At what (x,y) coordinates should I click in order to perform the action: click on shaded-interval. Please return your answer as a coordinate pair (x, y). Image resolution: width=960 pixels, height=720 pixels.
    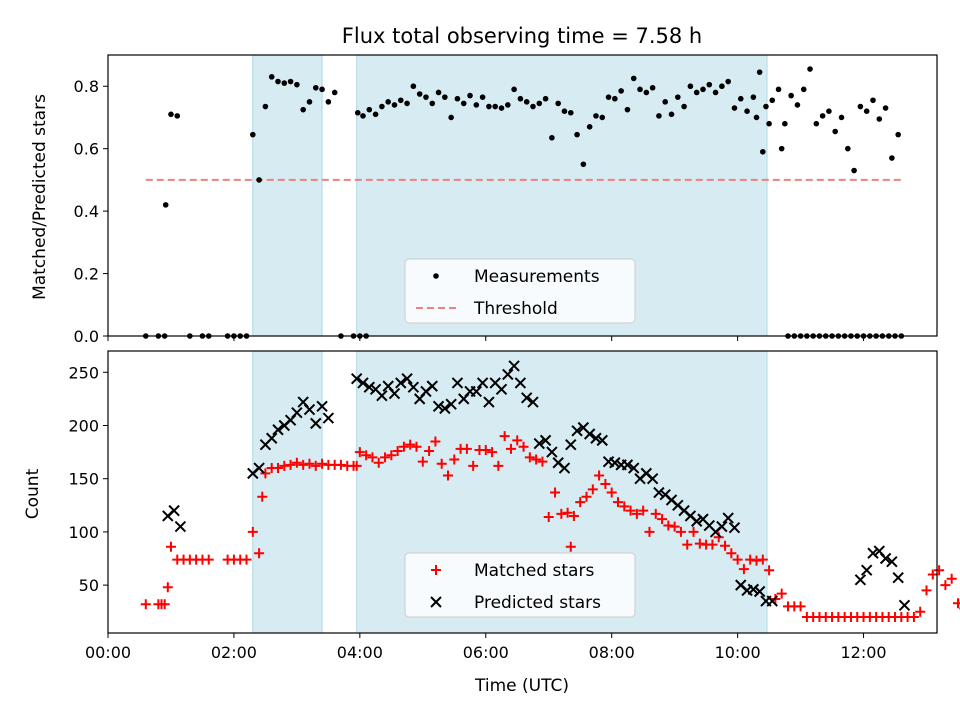
    Looking at the image, I should click on (287, 195).